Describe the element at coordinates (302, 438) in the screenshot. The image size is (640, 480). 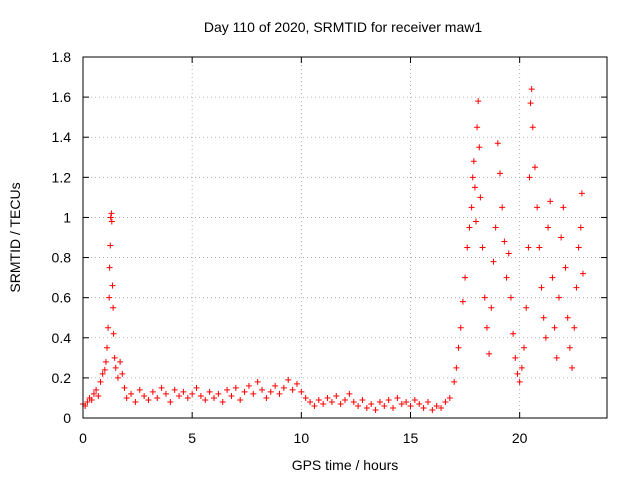
I see `x-tick-label: 10` at that location.